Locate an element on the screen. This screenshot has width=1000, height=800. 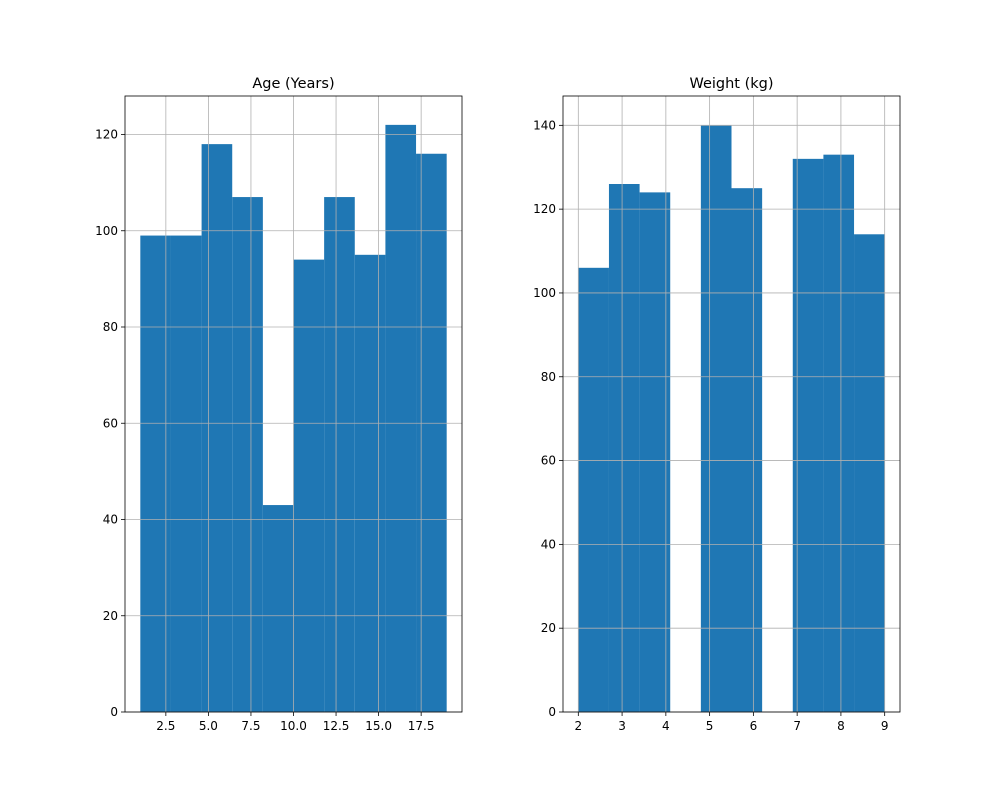
weight-x-tick-label: 9 is located at coordinates (885, 726).